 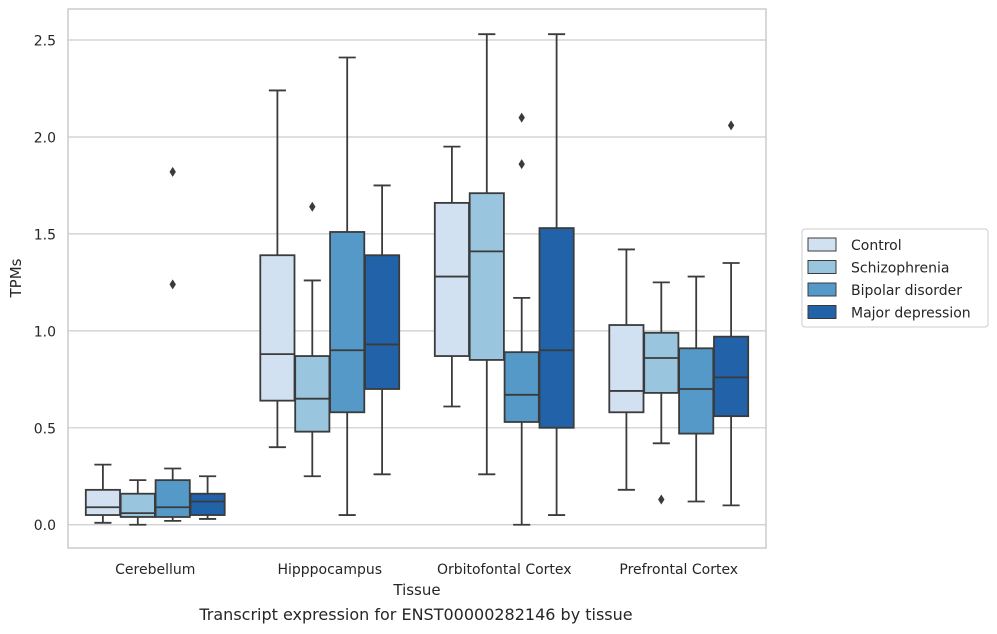 I want to click on y-tick-label: 1.5, so click(x=45, y=235).